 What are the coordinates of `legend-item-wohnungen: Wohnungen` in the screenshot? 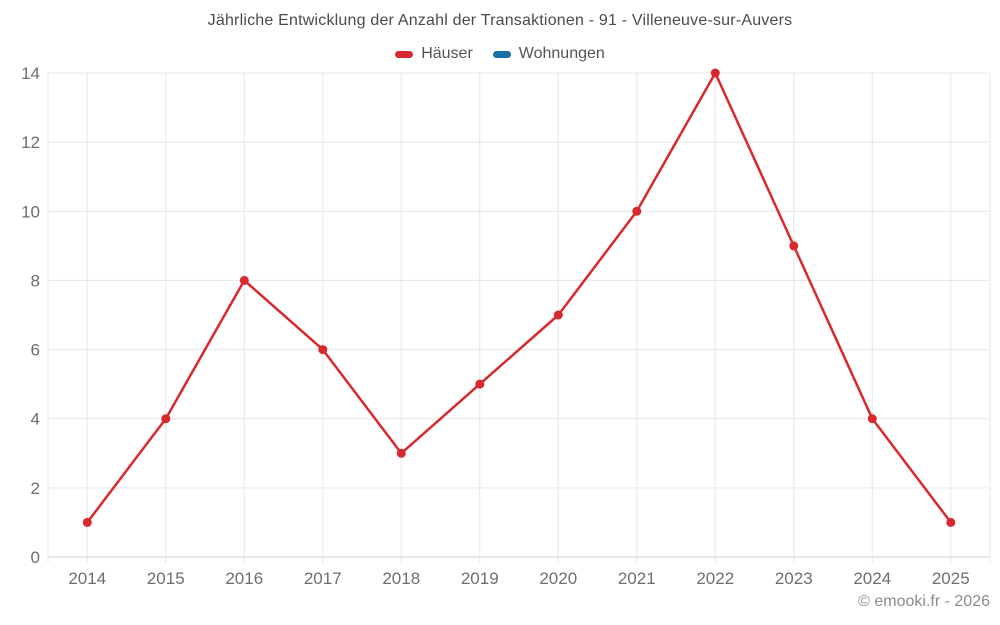 It's located at (548, 54).